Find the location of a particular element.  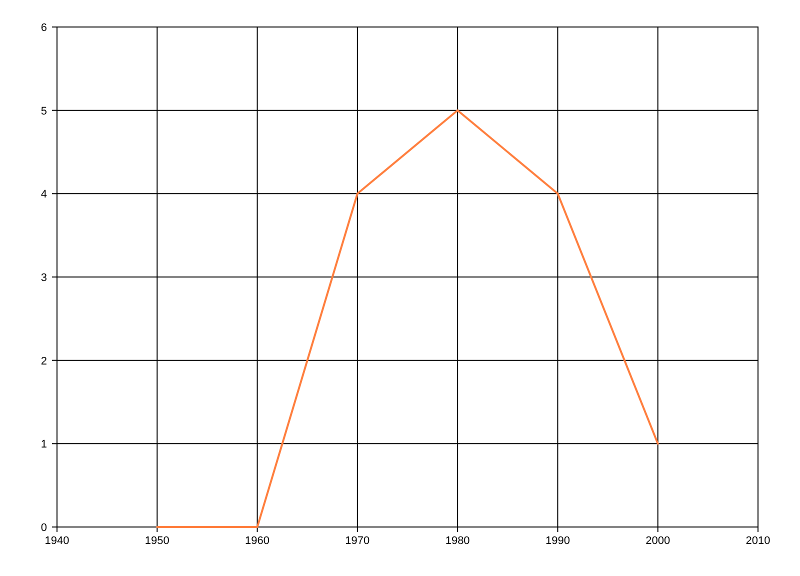

x-tick-label: 2010 is located at coordinates (758, 541).